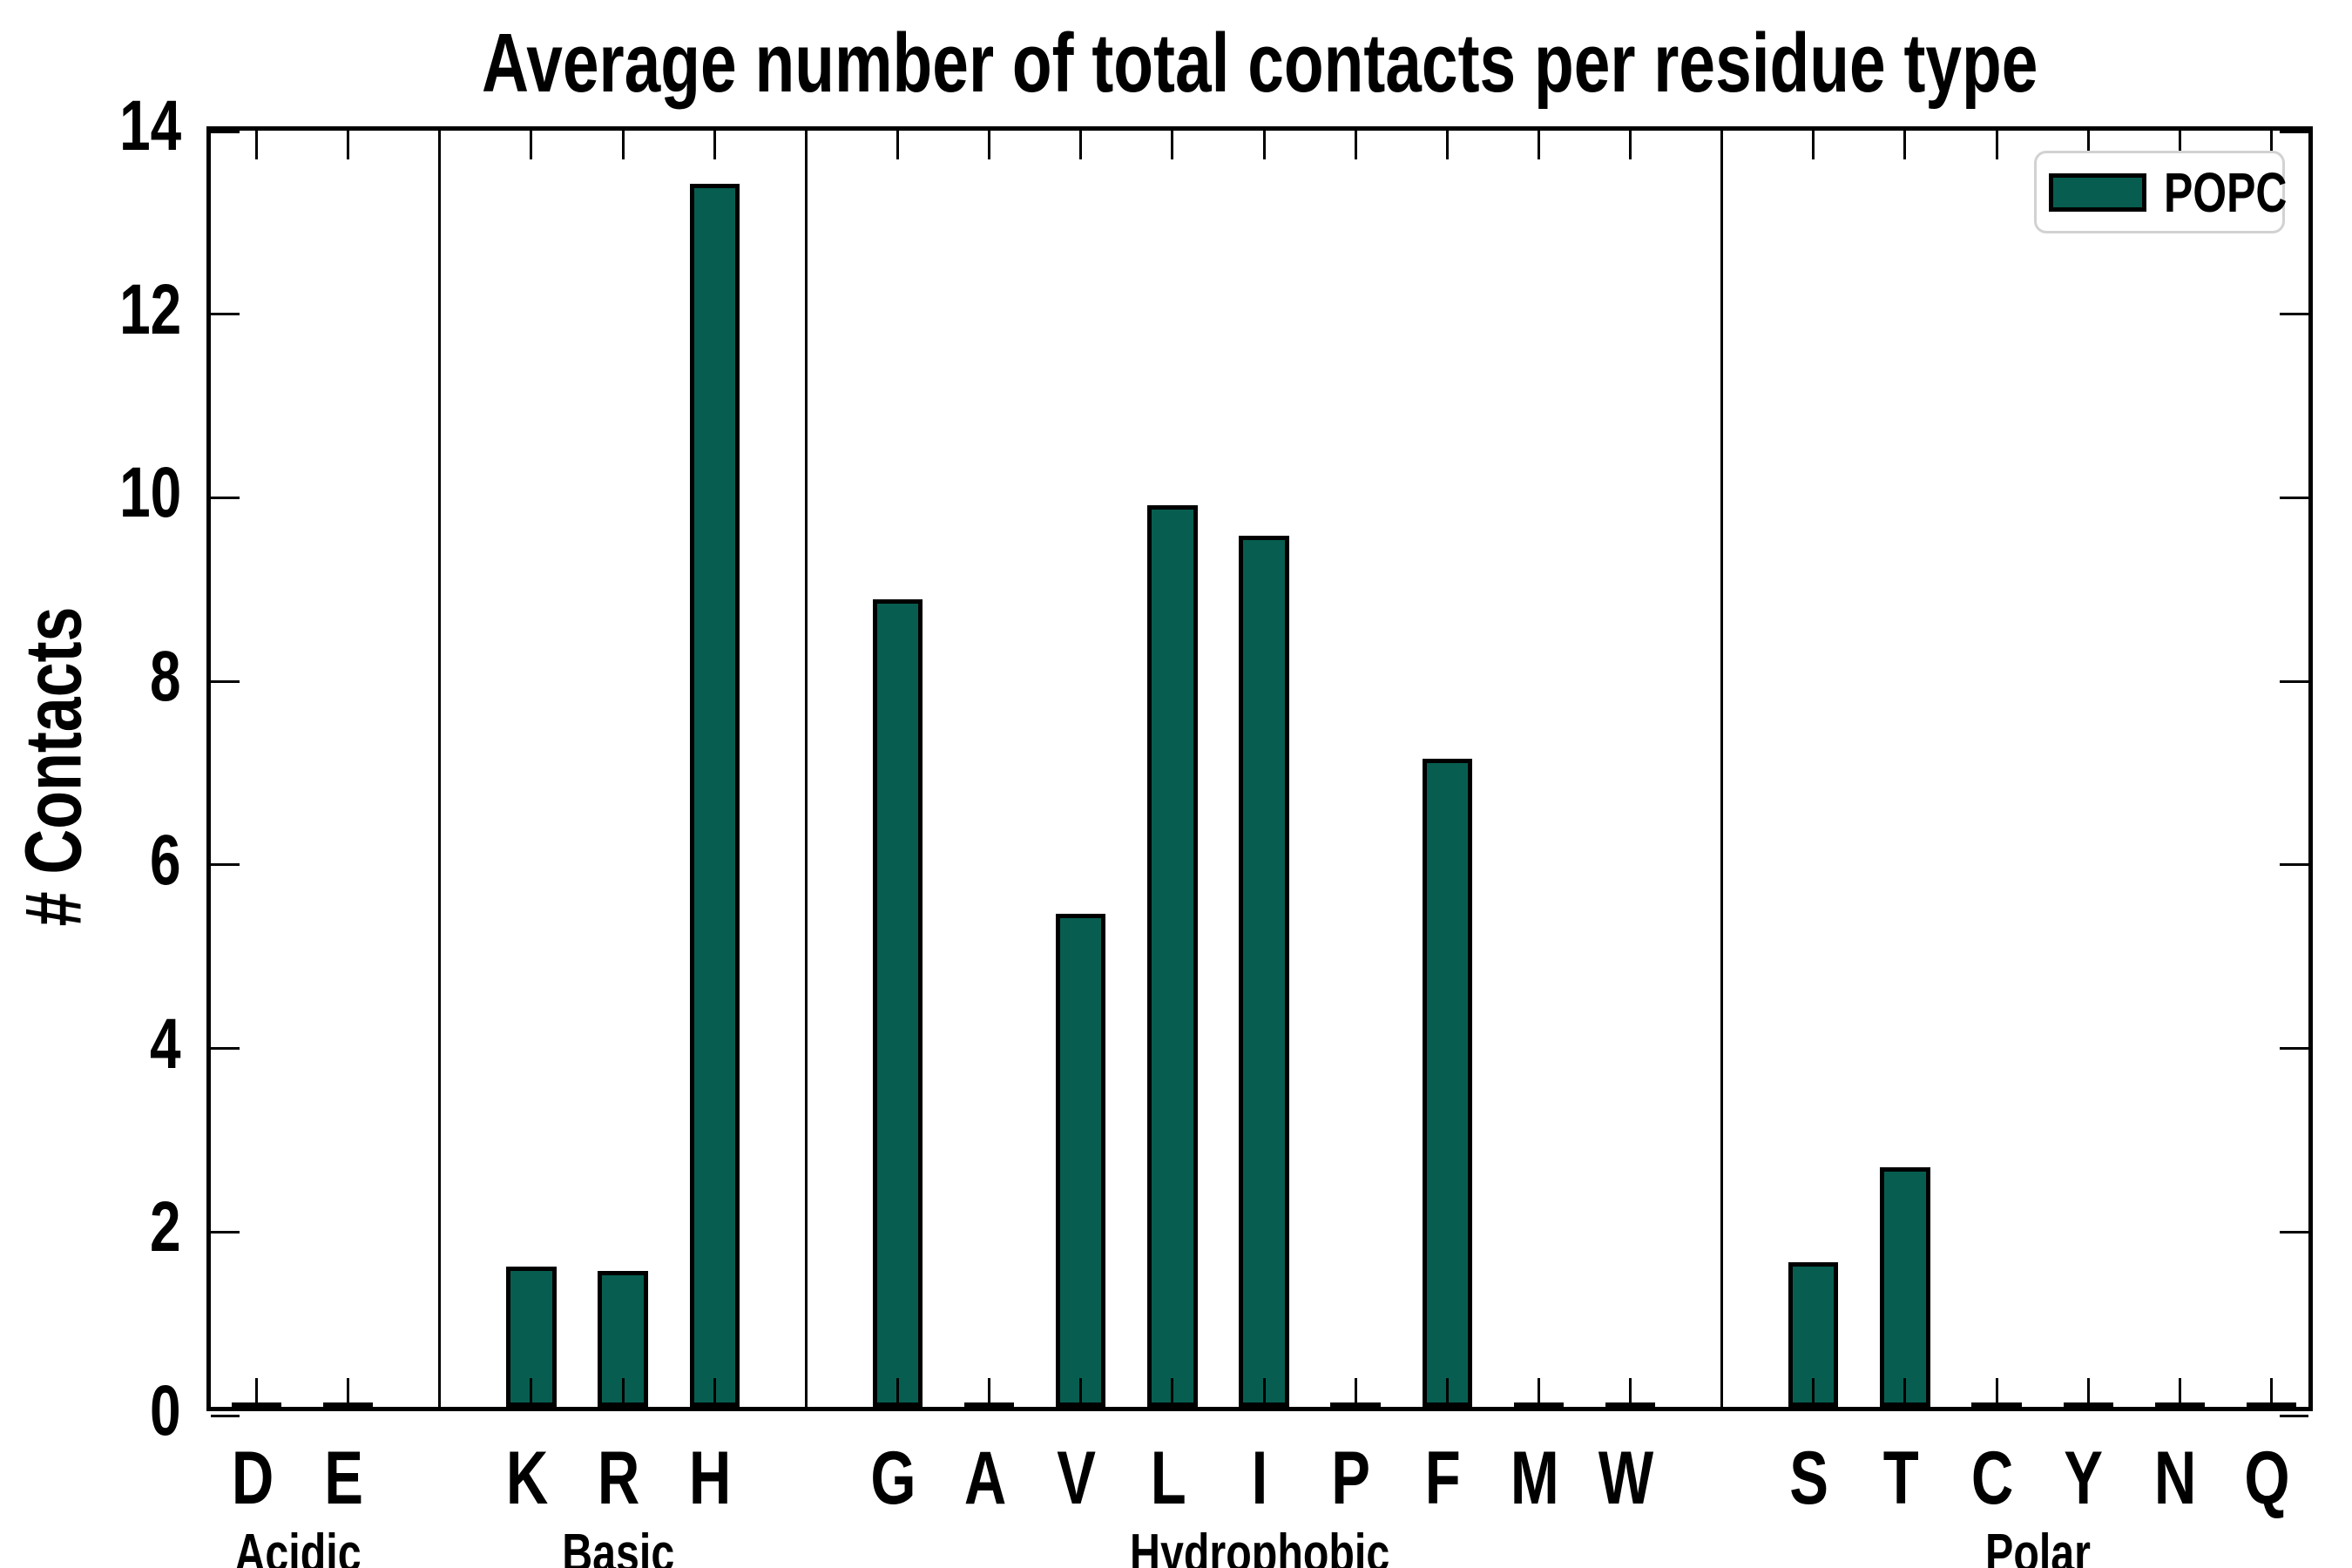 The image size is (2352, 1568). Describe the element at coordinates (1172, 956) in the screenshot. I see `bar-L` at that location.